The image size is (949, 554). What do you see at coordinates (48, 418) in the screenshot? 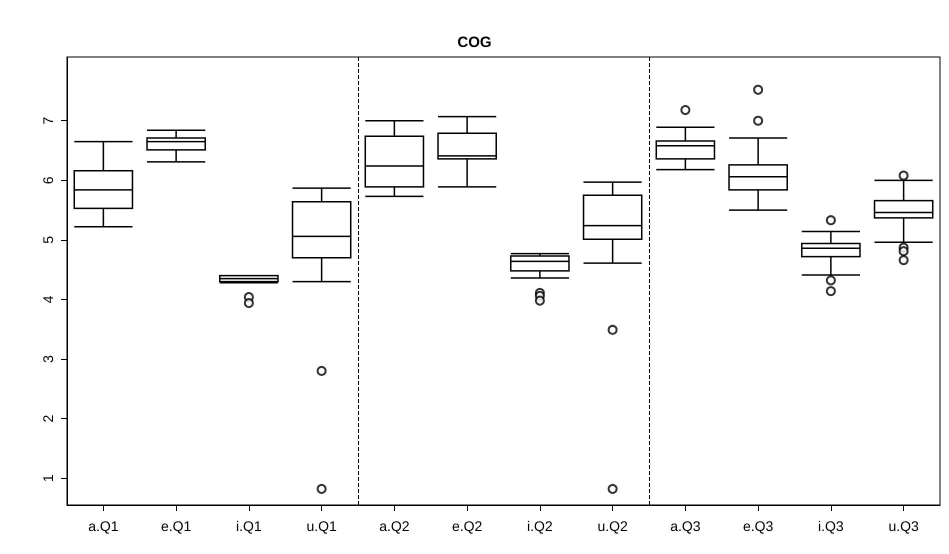
I see `y-tick-label: 2` at bounding box center [48, 418].